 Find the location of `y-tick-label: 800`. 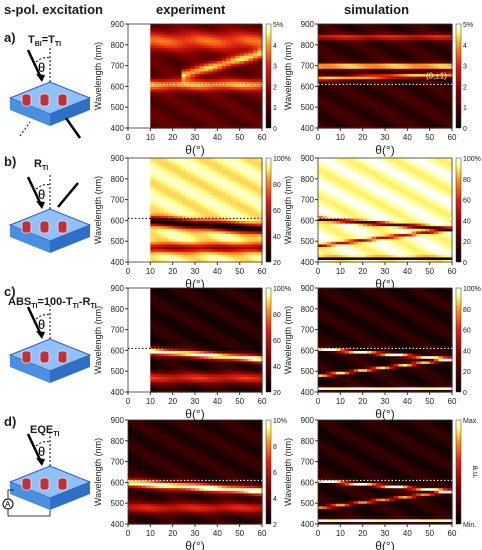

y-tick-label: 800 is located at coordinates (308, 45).